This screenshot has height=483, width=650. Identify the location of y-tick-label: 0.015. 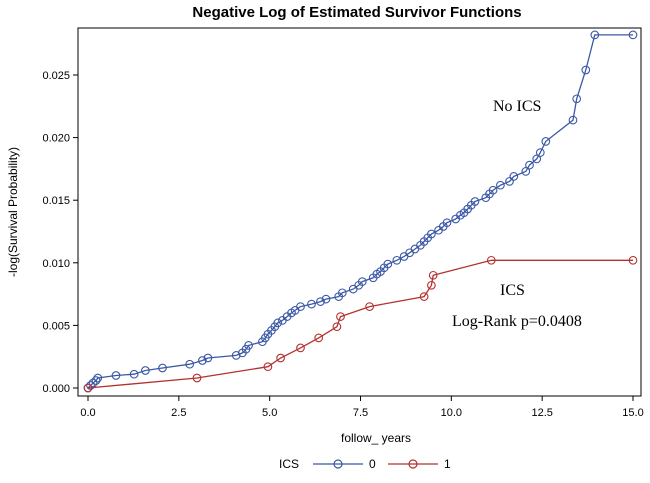
(56, 201).